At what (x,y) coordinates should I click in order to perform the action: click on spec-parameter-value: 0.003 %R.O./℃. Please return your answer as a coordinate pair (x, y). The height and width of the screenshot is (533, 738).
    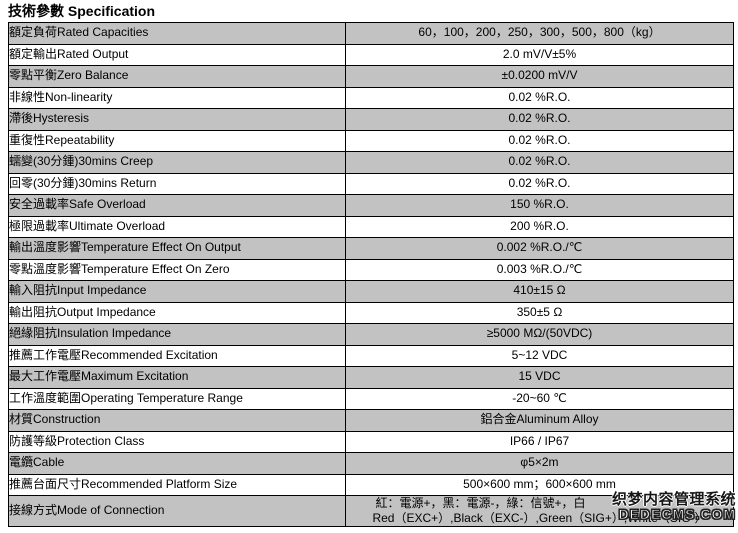
    Looking at the image, I should click on (539, 269).